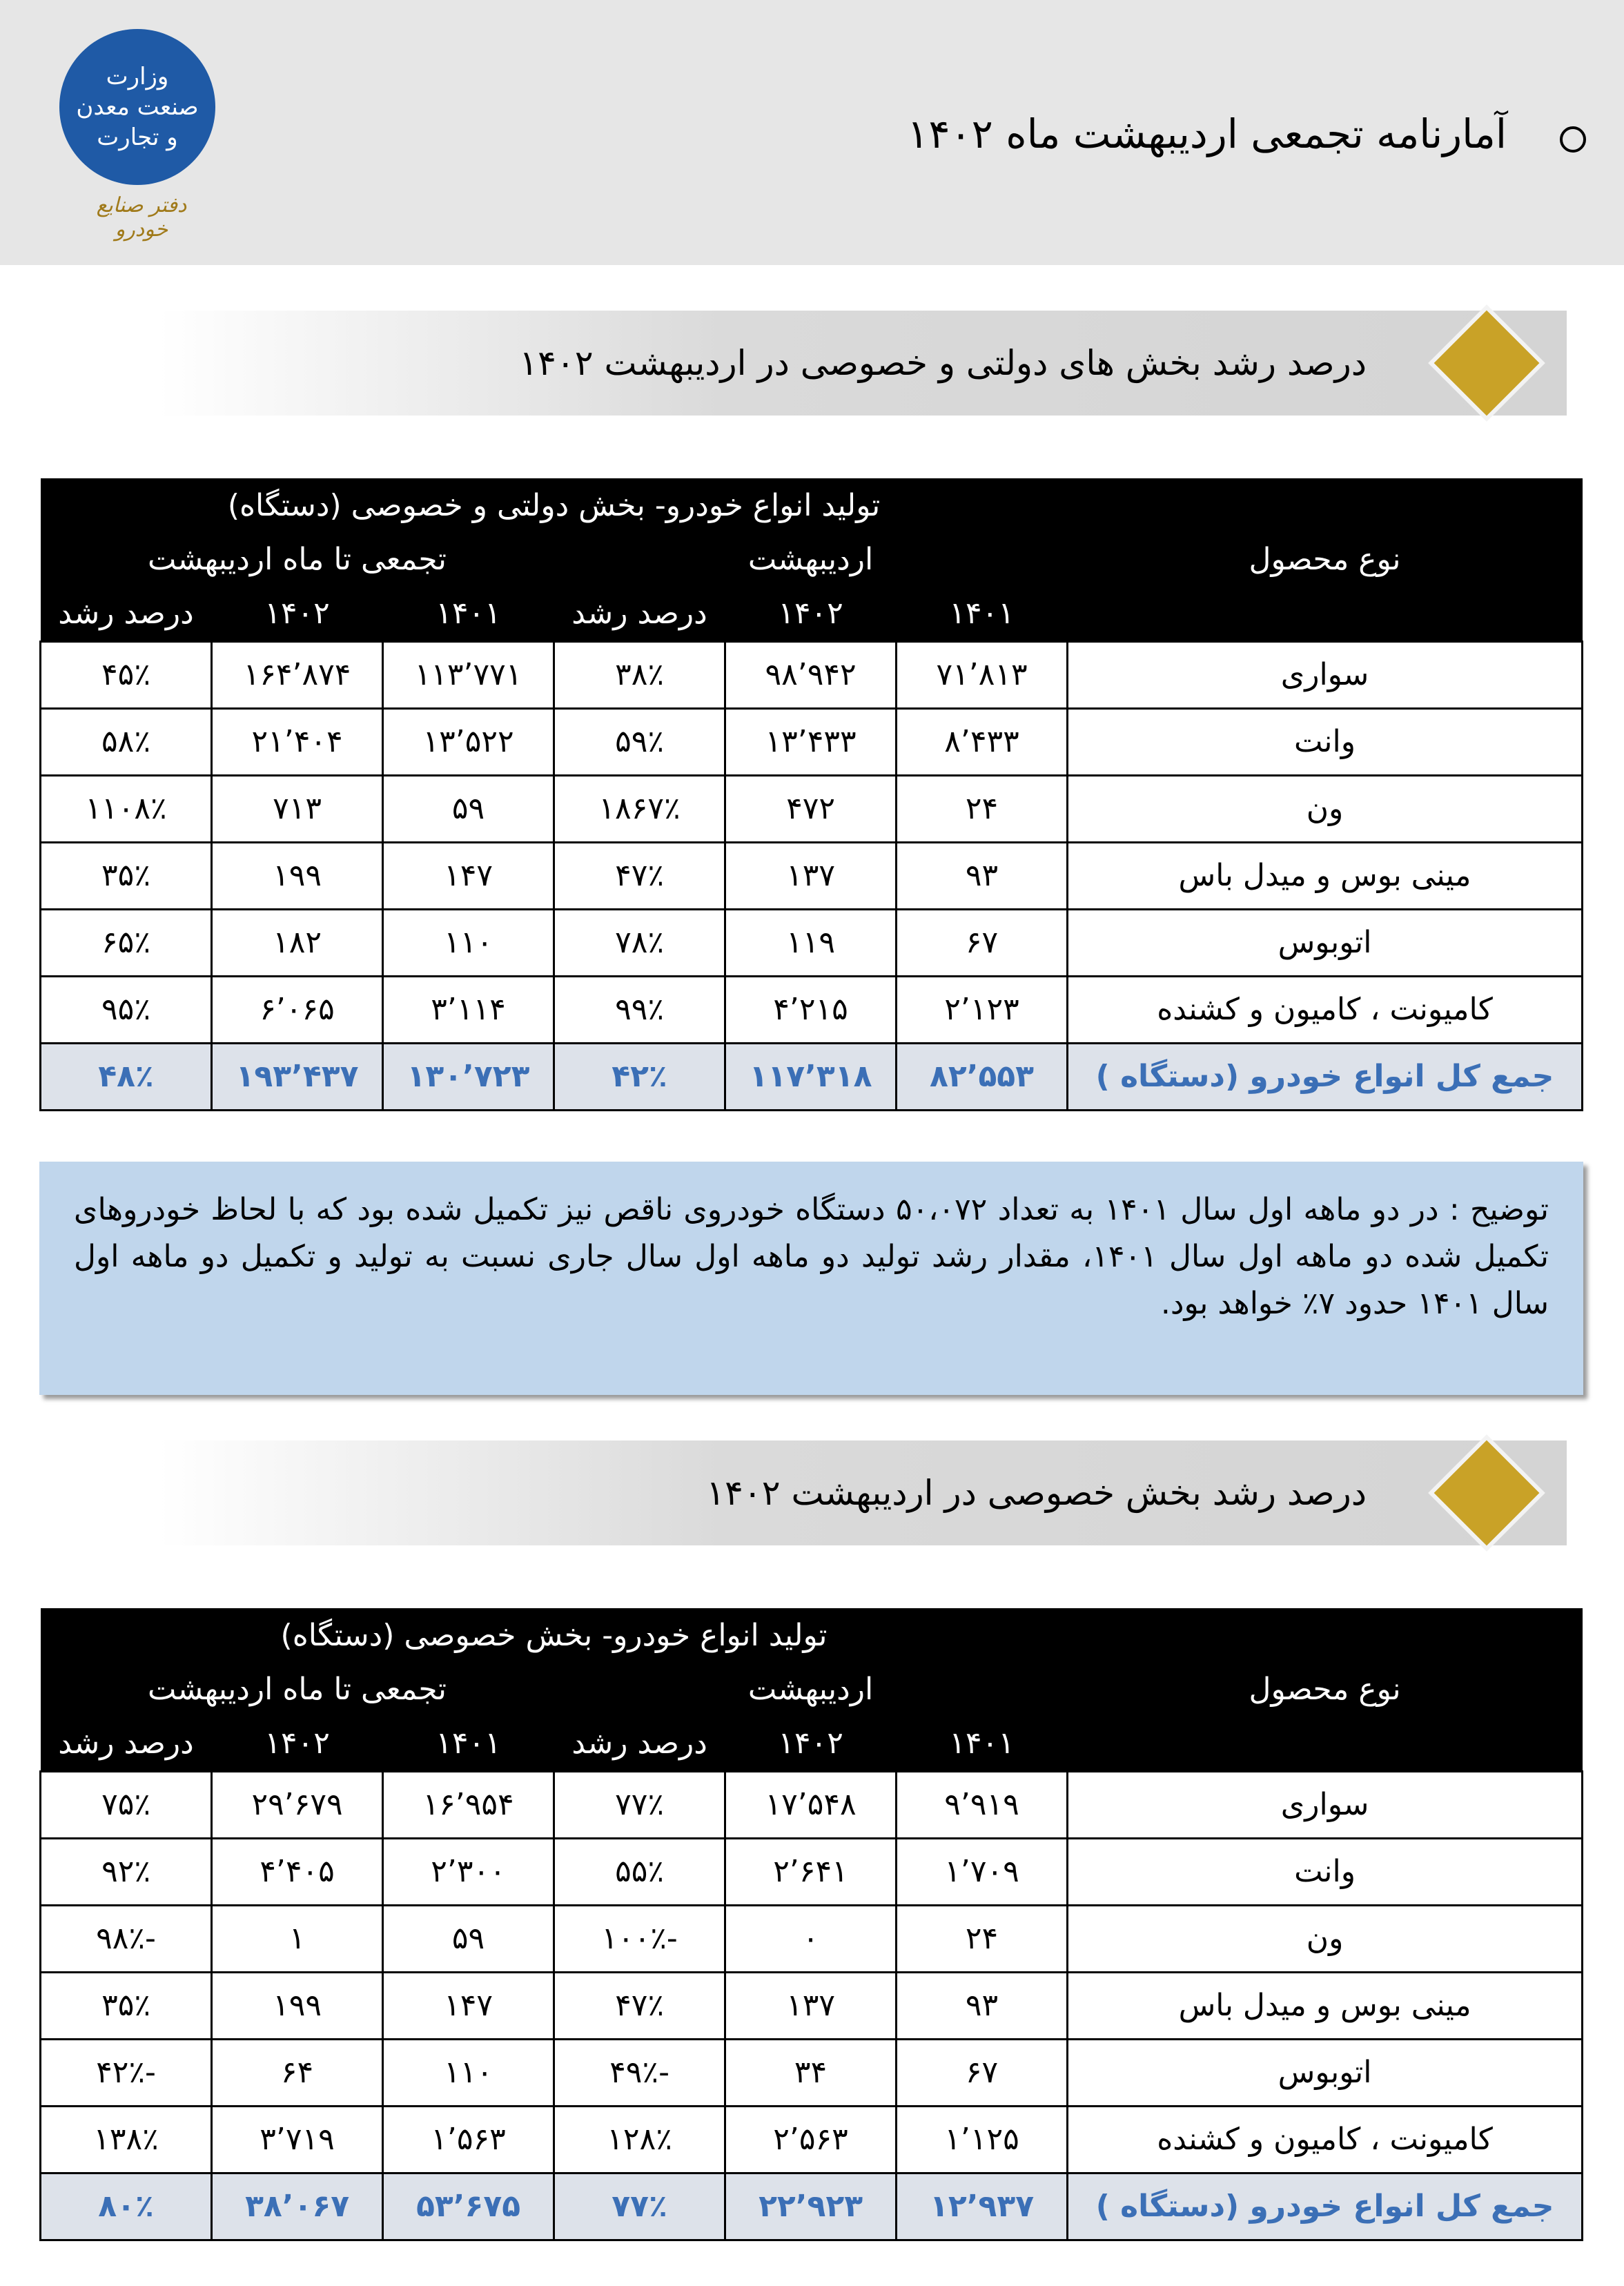 Image resolution: width=1624 pixels, height=2286 pixels. I want to click on total-cell: ۸۰٪, so click(126, 2206).